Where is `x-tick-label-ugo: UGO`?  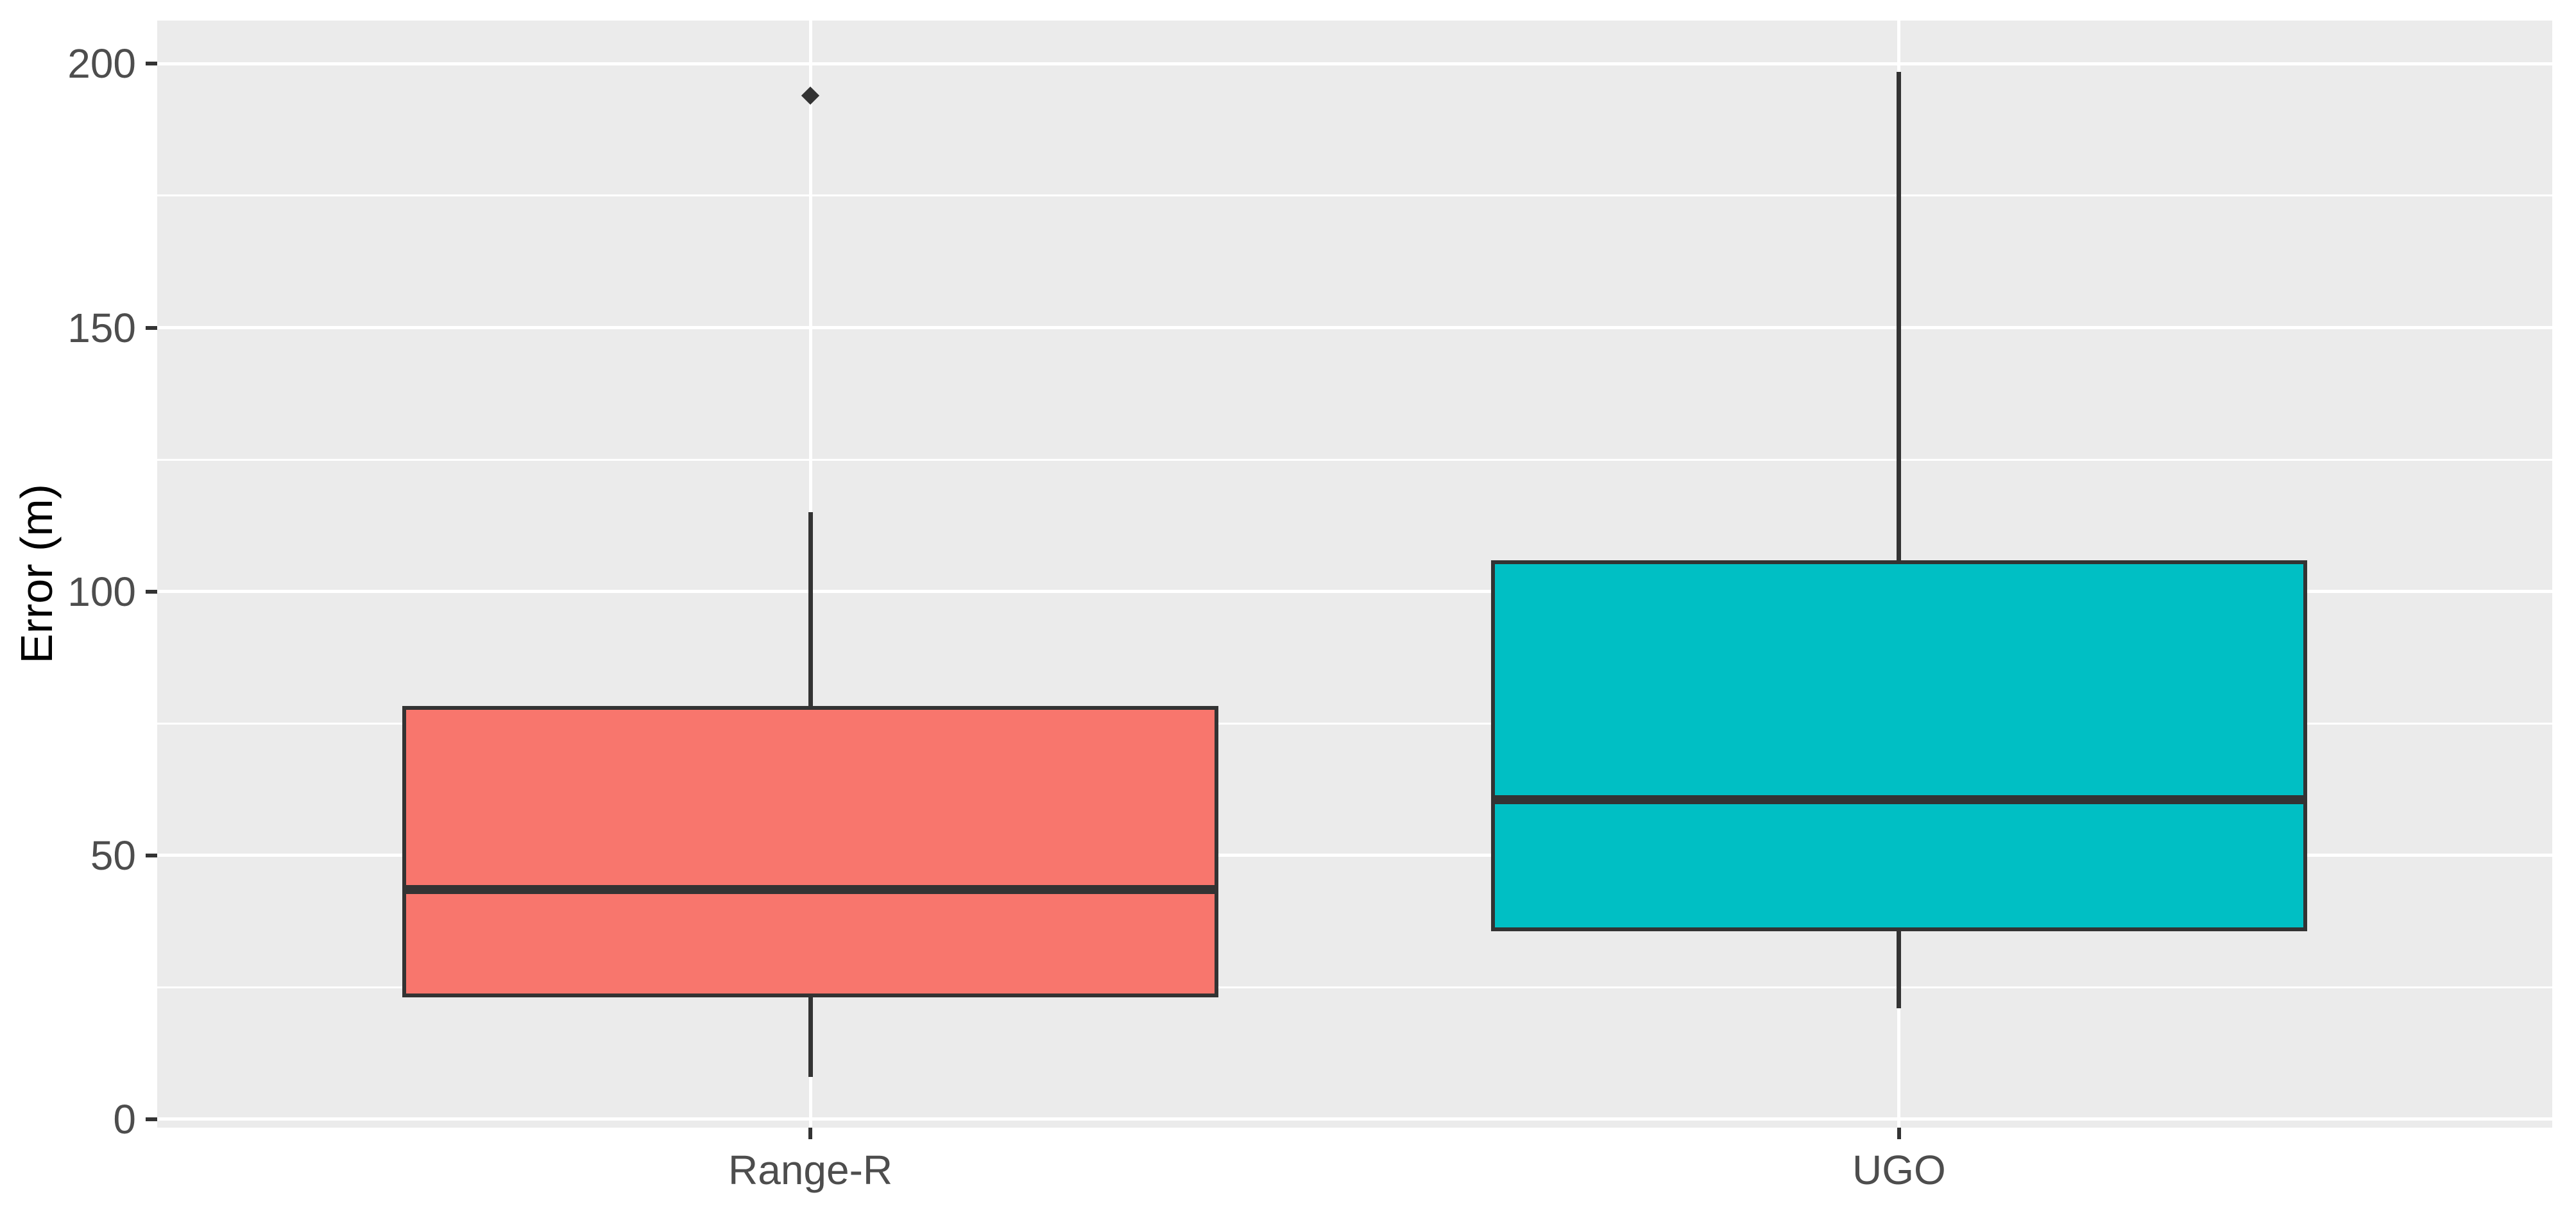
x-tick-label-ugo: UGO is located at coordinates (1899, 1170).